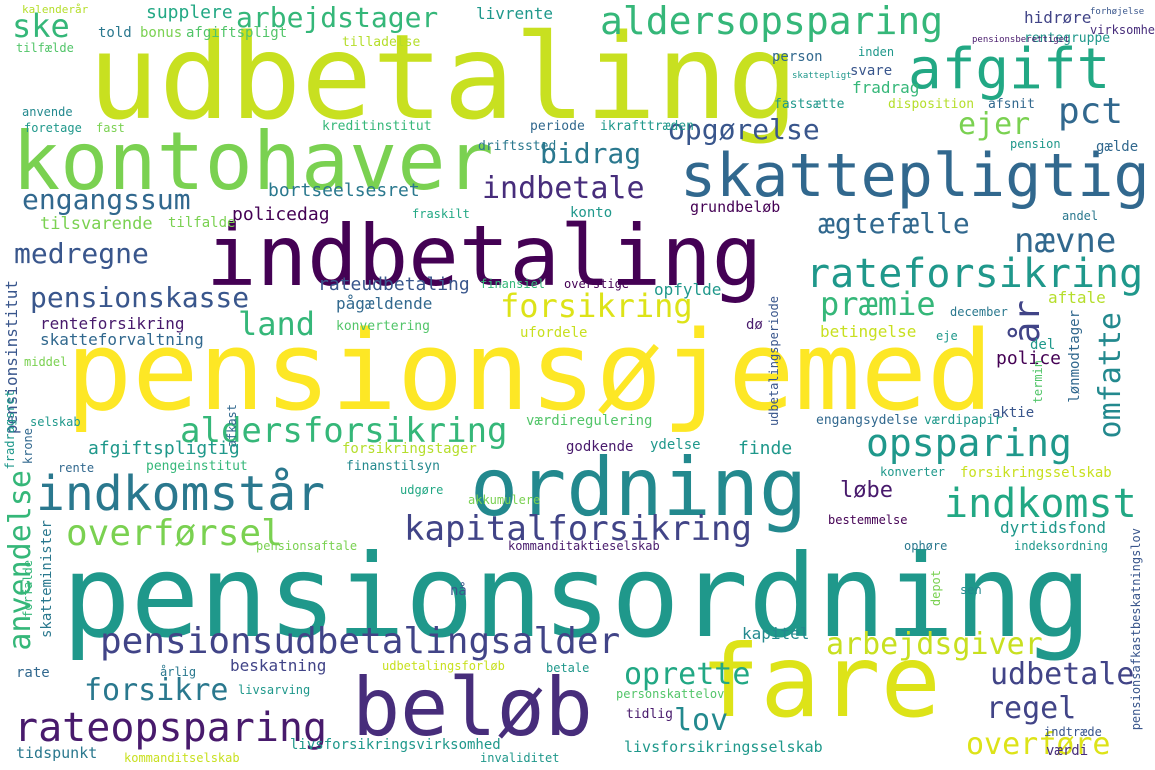 This screenshot has width=1155, height=770. I want to click on word-vaerdiregulering: værdiregulering, so click(589, 421).